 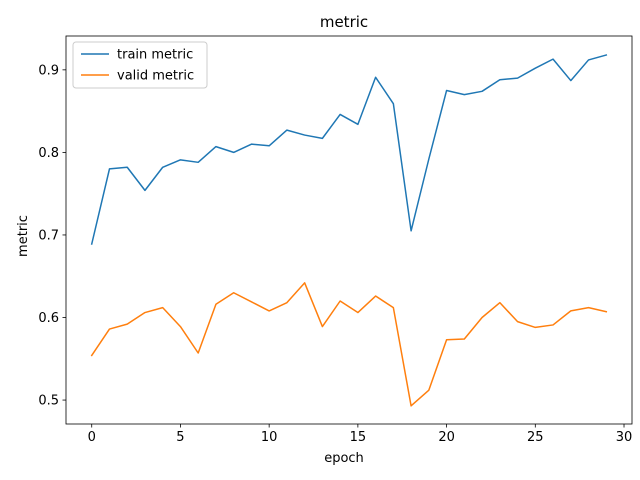 I want to click on x-tick-label: 30, so click(x=624, y=437).